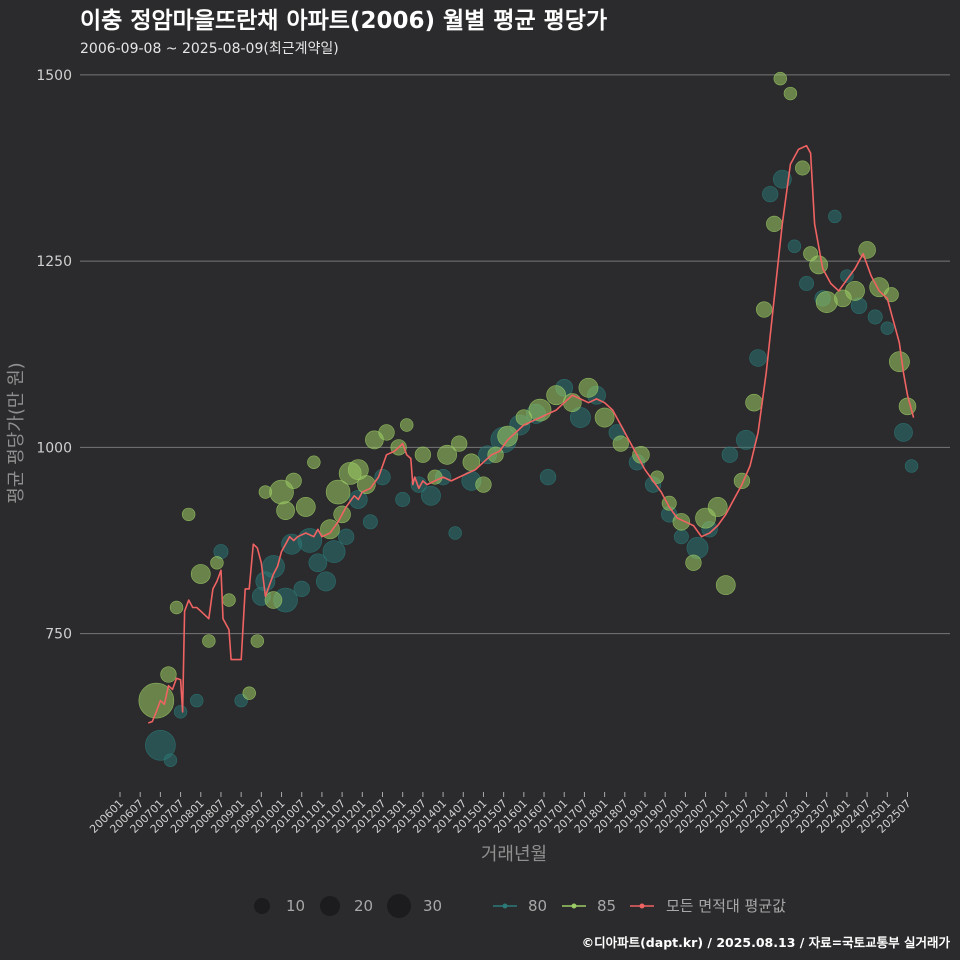  What do you see at coordinates (505, 906) in the screenshot?
I see `legend-80-marker` at bounding box center [505, 906].